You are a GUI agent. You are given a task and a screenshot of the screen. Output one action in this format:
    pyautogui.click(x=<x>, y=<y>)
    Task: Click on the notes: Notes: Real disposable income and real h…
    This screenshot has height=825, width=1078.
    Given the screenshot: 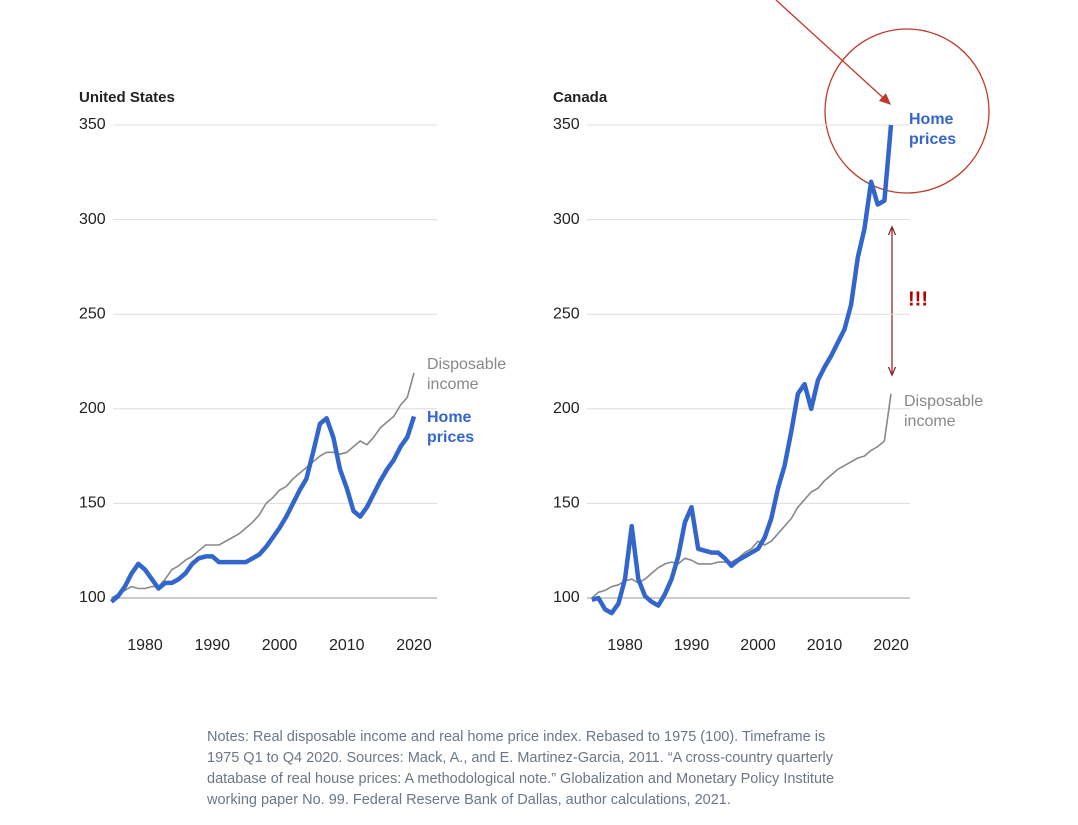 What is the action you would take?
    pyautogui.click(x=521, y=768)
    